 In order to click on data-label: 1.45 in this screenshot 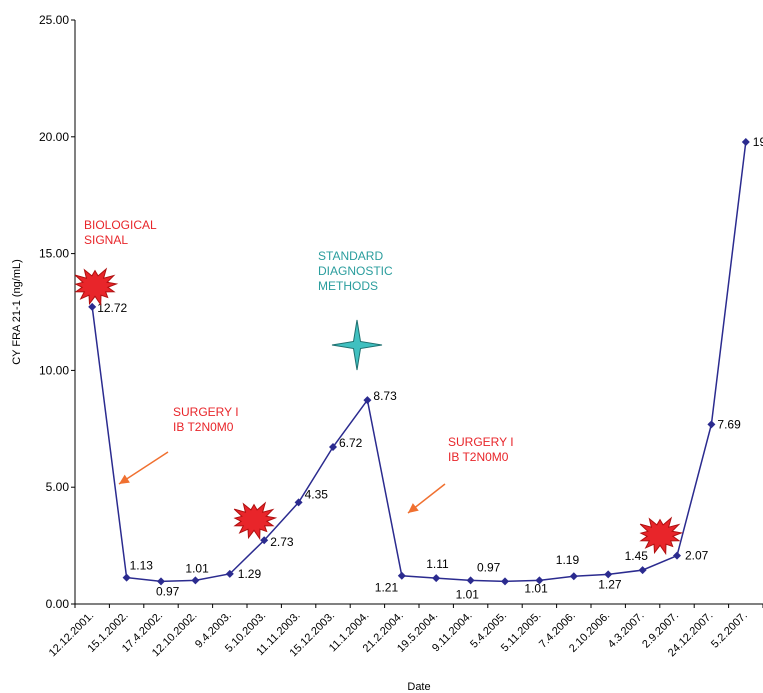, I will do `click(637, 556)`.